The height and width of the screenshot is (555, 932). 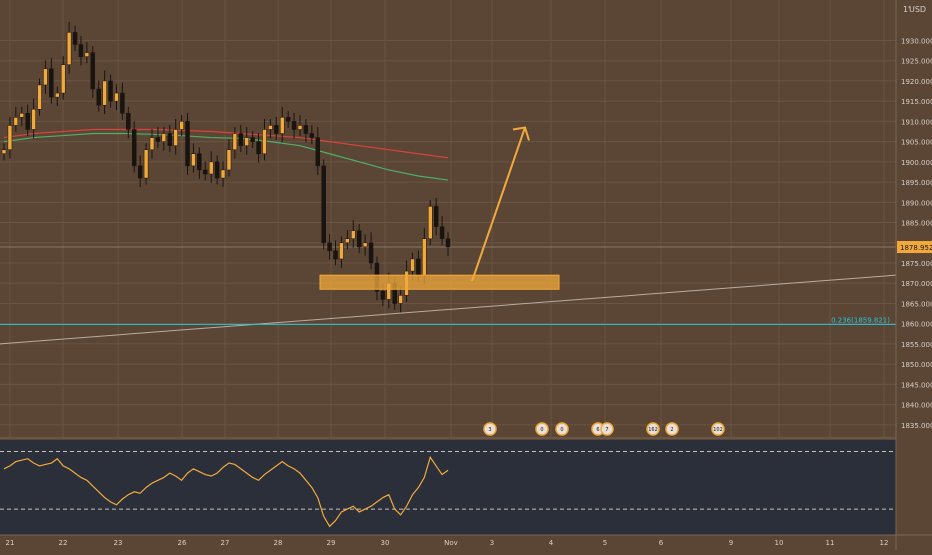 What do you see at coordinates (731, 543) in the screenshot?
I see `time-tick-label: 9` at bounding box center [731, 543].